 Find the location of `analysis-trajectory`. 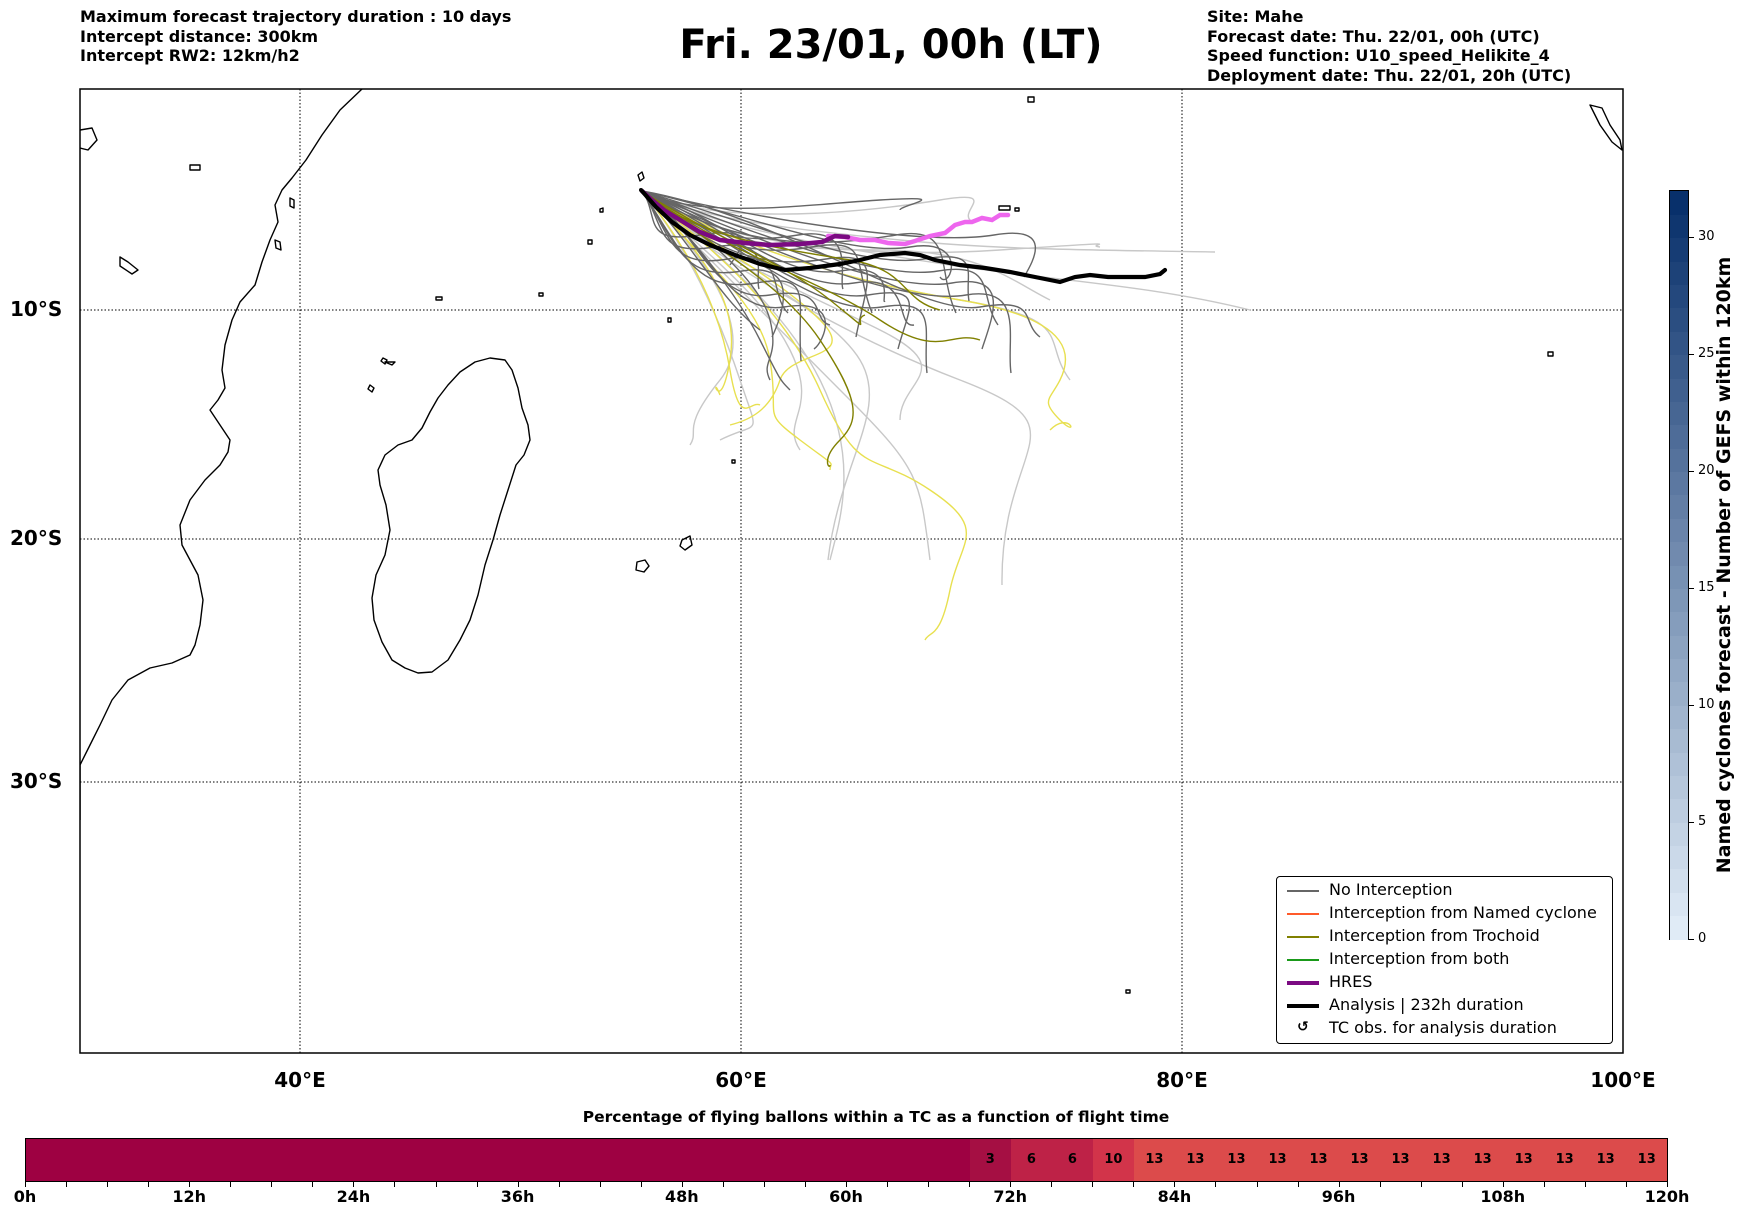

analysis-trajectory is located at coordinates (903, 236).